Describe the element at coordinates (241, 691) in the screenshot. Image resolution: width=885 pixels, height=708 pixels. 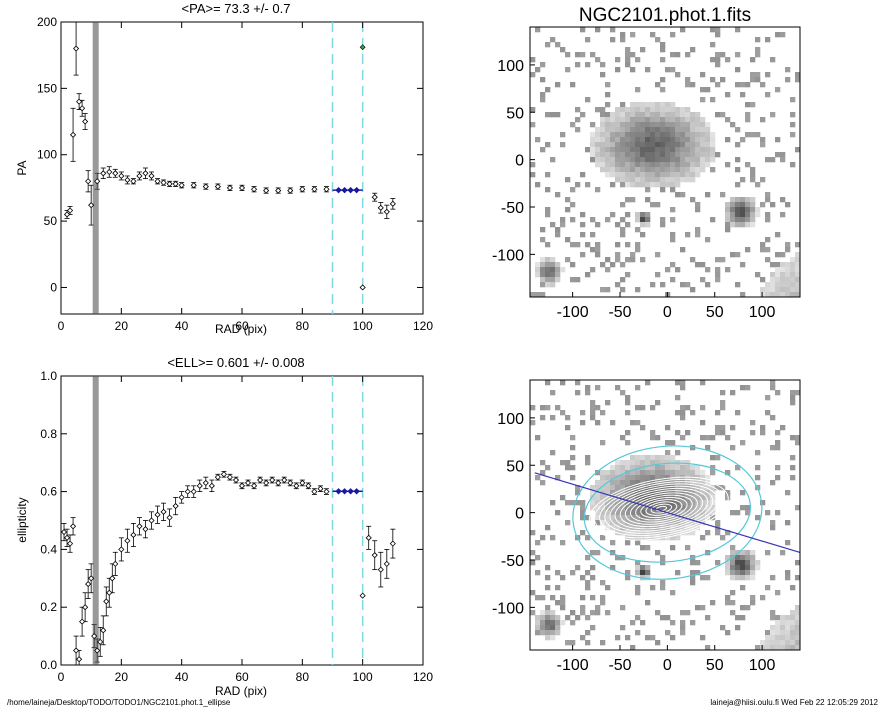
I see `ell-x-label: RAD (pix)` at that location.